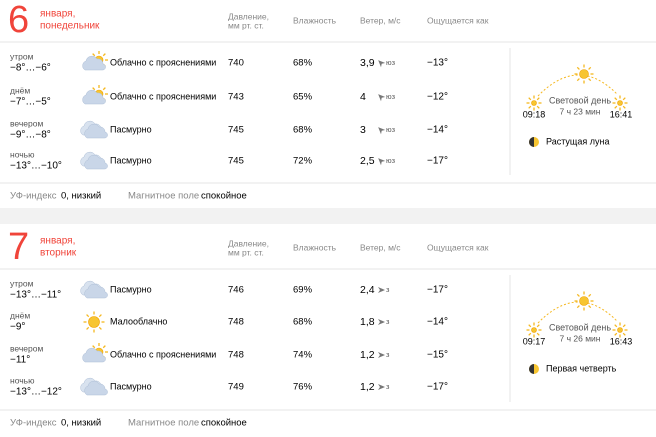 The image size is (656, 437). What do you see at coordinates (33, 196) in the screenshot?
I see `uv-label: УФ-индекс` at bounding box center [33, 196].